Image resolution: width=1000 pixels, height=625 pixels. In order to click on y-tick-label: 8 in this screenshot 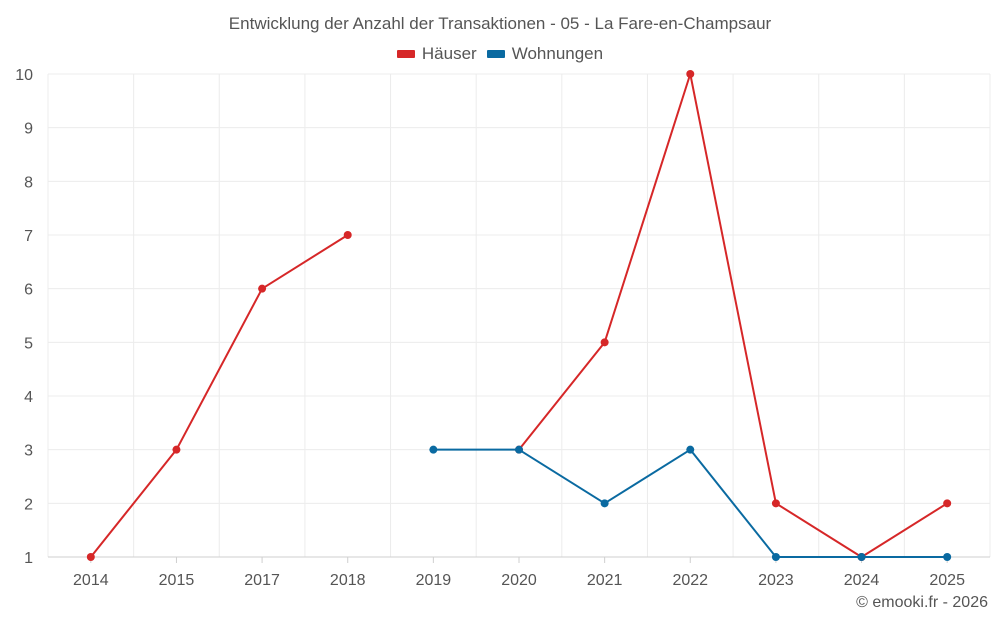, I will do `click(28, 182)`.